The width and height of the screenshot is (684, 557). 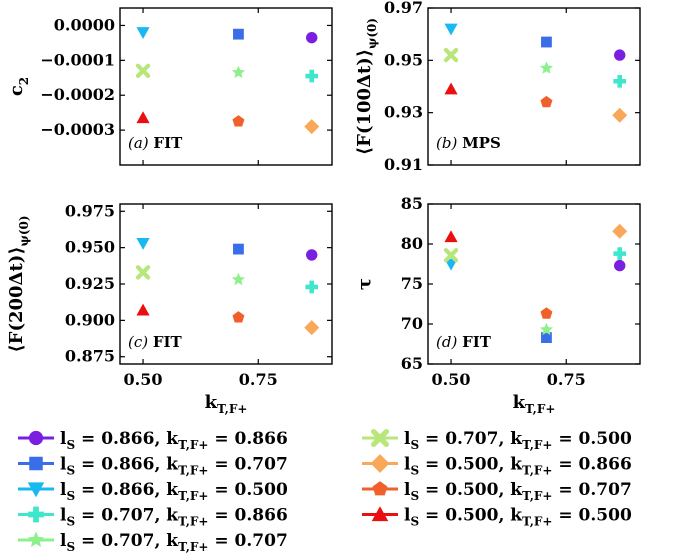 I want to click on legend-marker-circle, so click(x=36, y=438).